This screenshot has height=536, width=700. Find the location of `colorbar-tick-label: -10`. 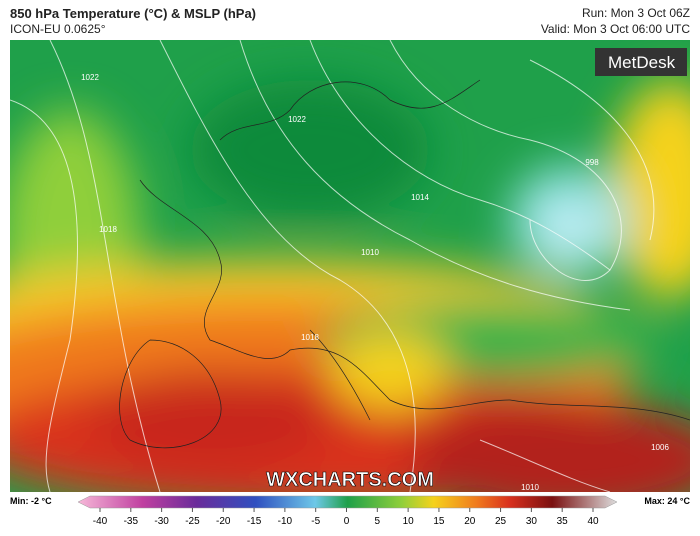

colorbar-tick-label: -10 is located at coordinates (285, 521).